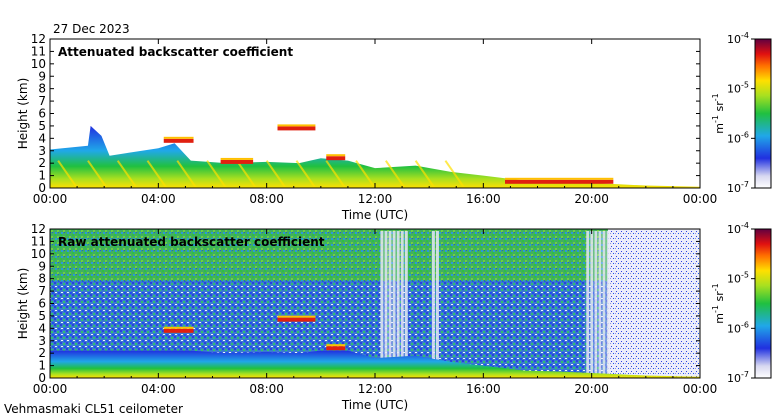  What do you see at coordinates (42, 76) in the screenshot?
I see `y-tick-label: 9` at bounding box center [42, 76].